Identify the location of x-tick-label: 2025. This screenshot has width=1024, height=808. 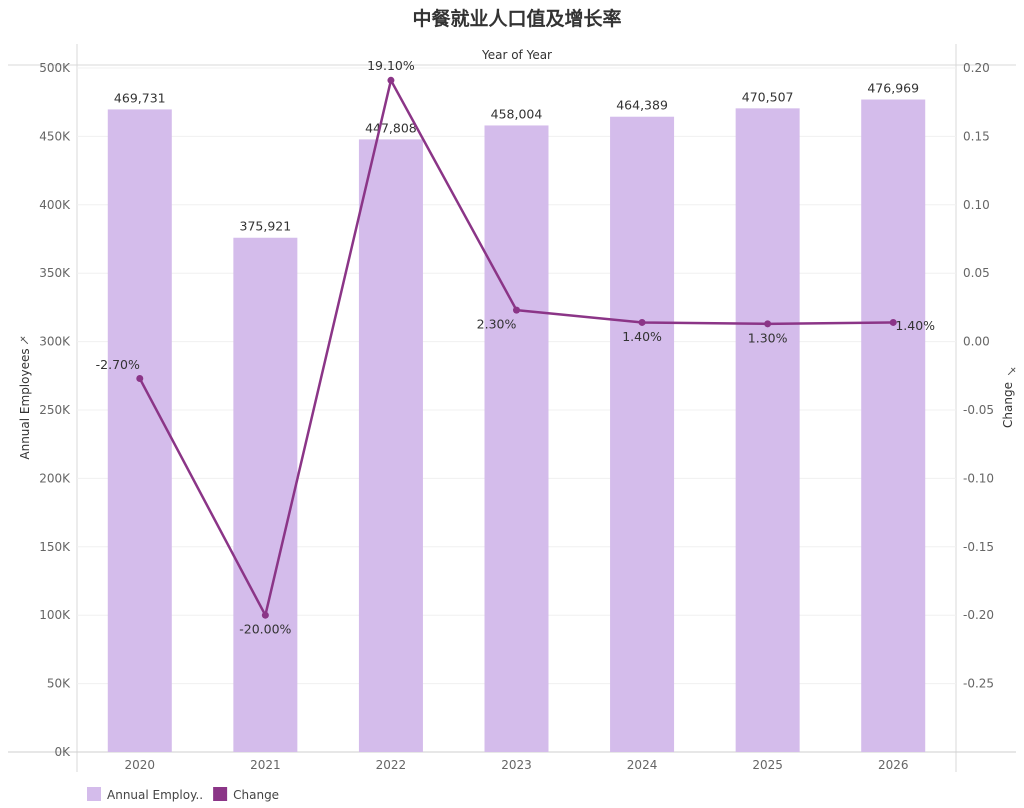
(767, 765).